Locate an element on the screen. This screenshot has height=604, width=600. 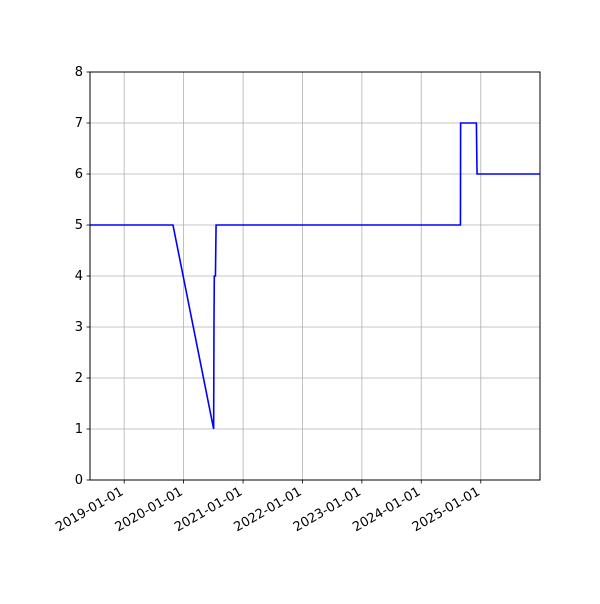
y-tick-label: 0 is located at coordinates (79, 480).